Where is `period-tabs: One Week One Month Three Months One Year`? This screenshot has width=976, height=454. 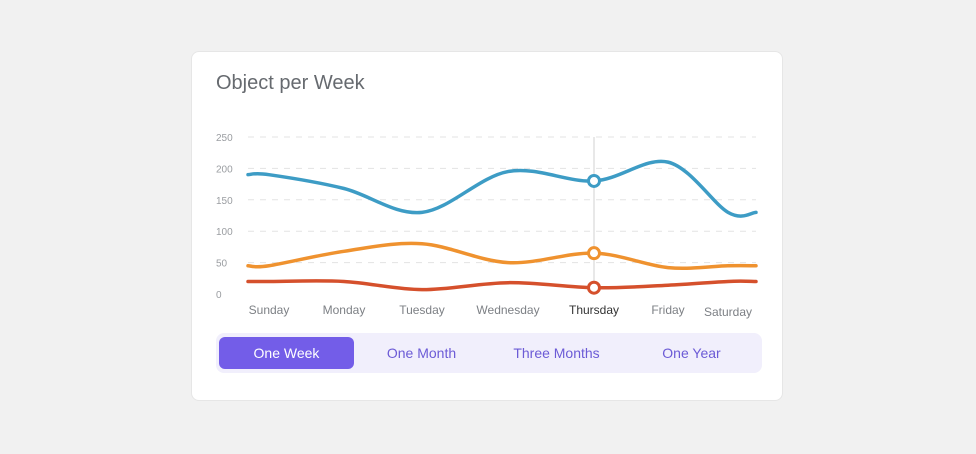
period-tabs: One Week One Month Three Months One Year is located at coordinates (489, 353).